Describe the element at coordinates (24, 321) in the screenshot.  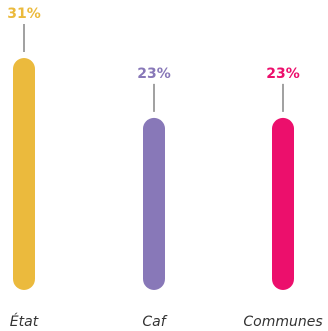
I see `category-label-0: État` at that location.